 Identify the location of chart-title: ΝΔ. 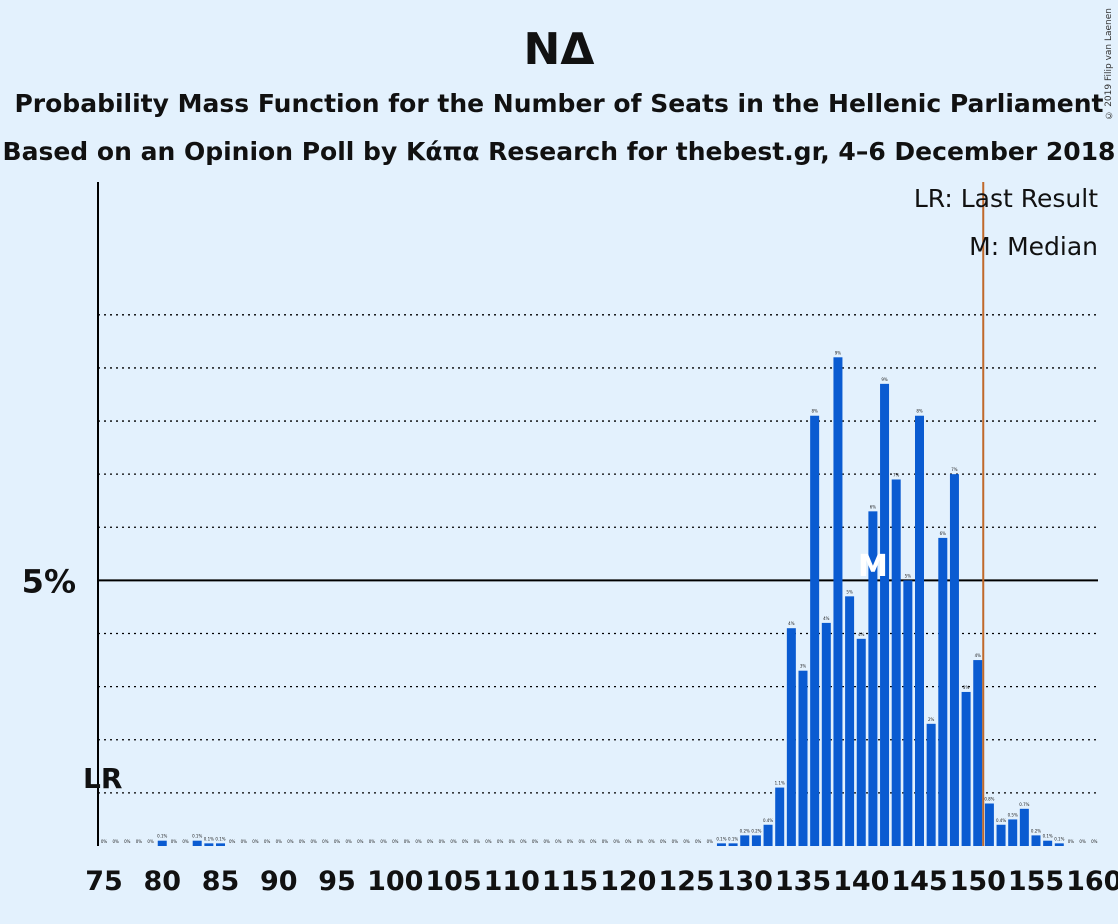
(559, 49).